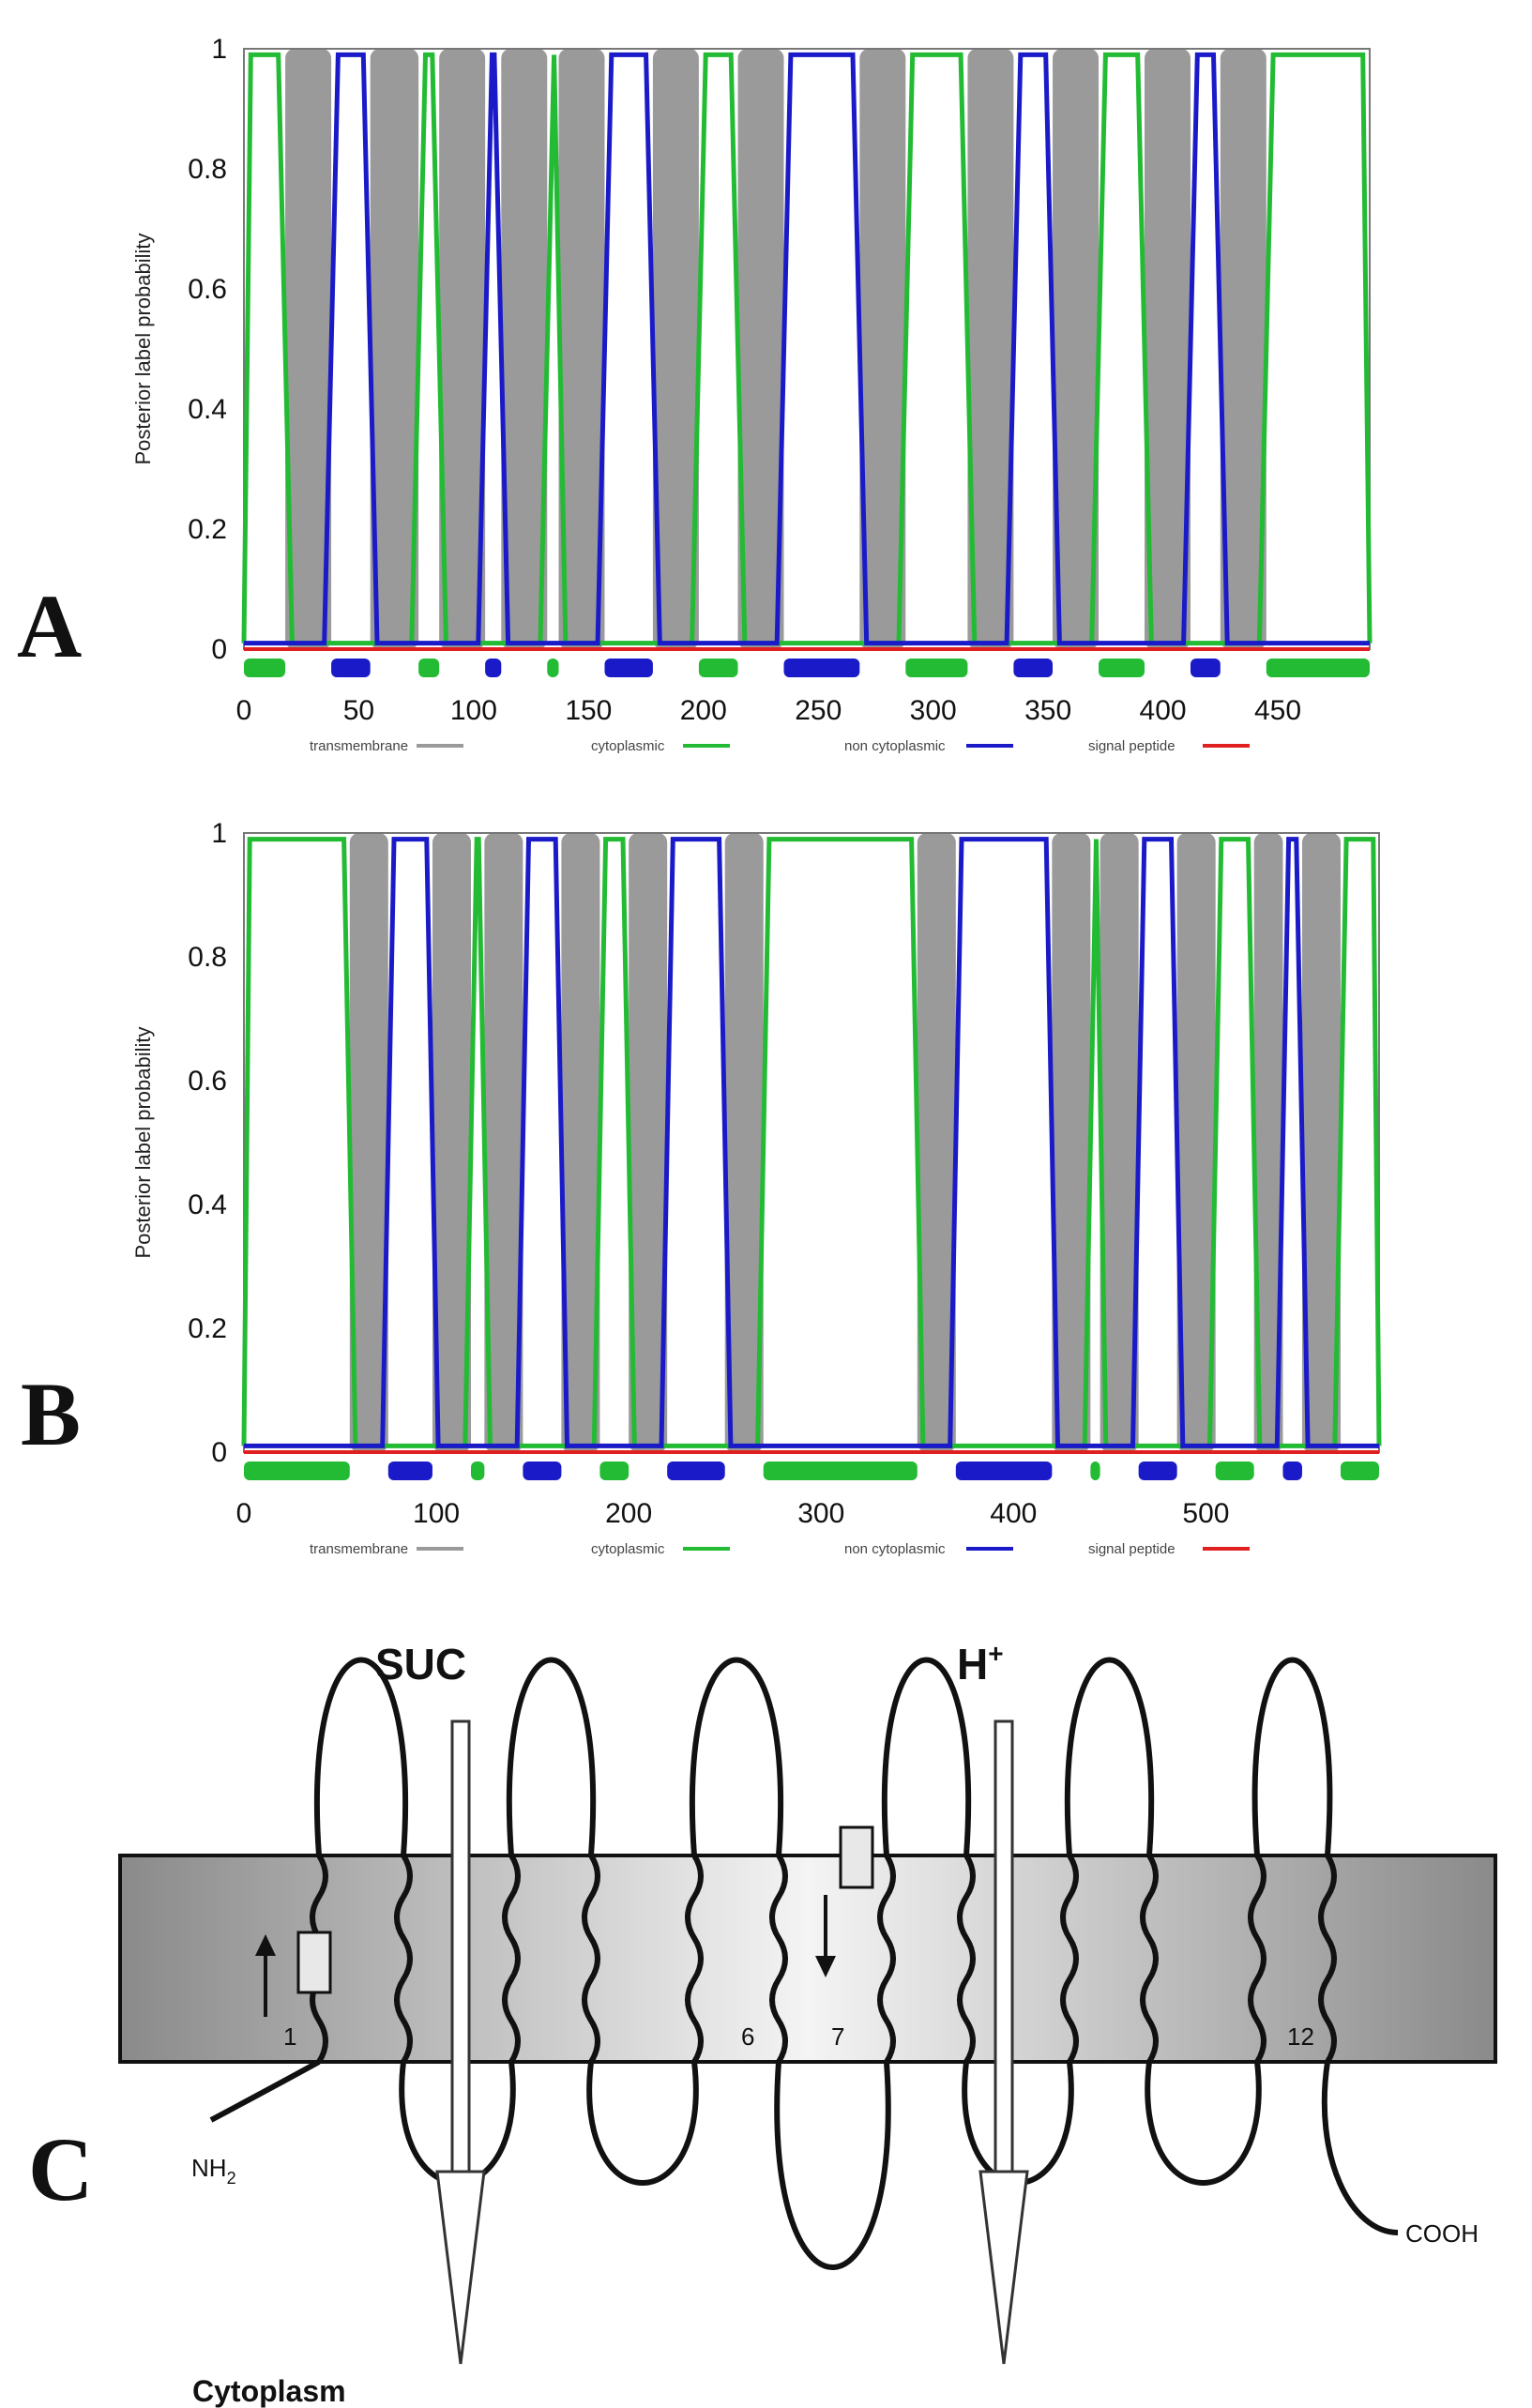 The height and width of the screenshot is (2408, 1532). I want to click on panel-label-c: C, so click(60, 2169).